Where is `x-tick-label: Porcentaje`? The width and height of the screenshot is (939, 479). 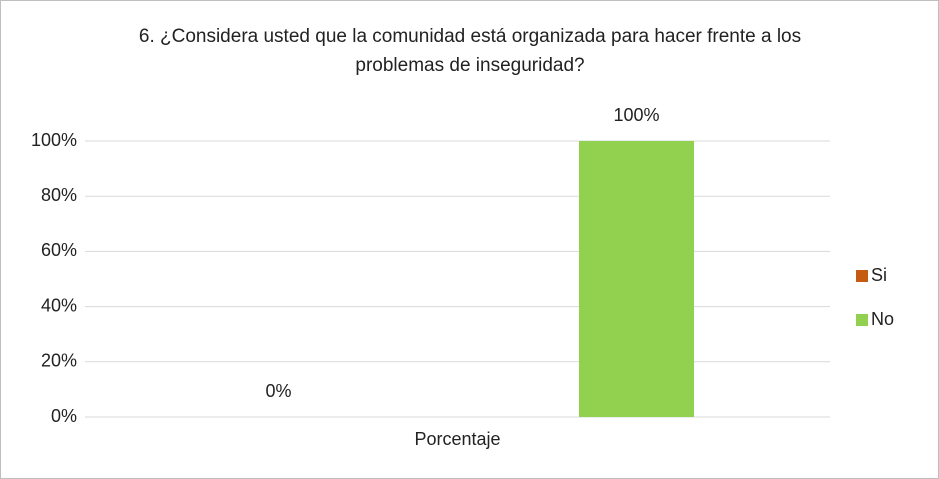 x-tick-label: Porcentaje is located at coordinates (457, 439).